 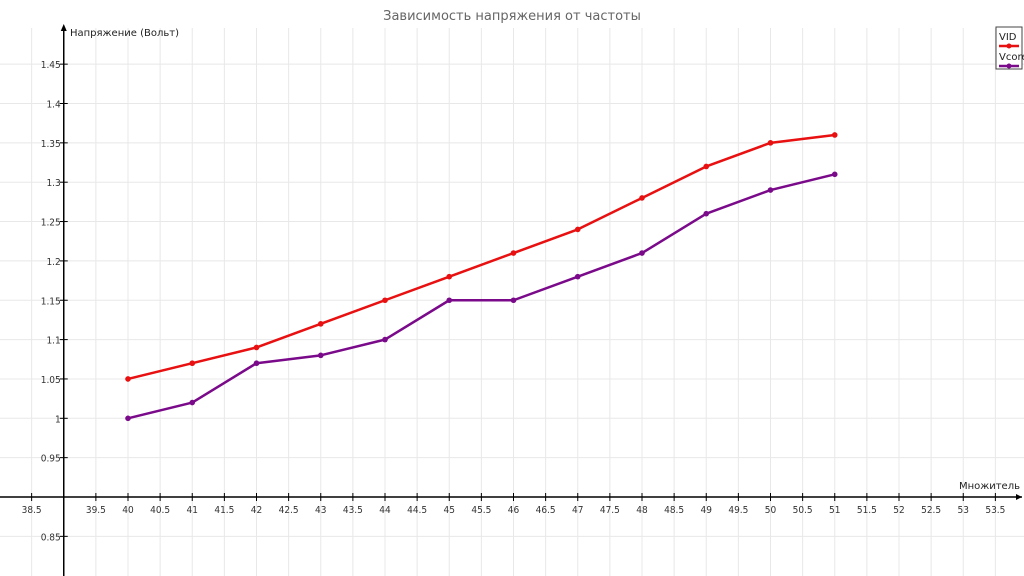 What do you see at coordinates (481, 510) in the screenshot?
I see `x-tick-label: 45.5` at bounding box center [481, 510].